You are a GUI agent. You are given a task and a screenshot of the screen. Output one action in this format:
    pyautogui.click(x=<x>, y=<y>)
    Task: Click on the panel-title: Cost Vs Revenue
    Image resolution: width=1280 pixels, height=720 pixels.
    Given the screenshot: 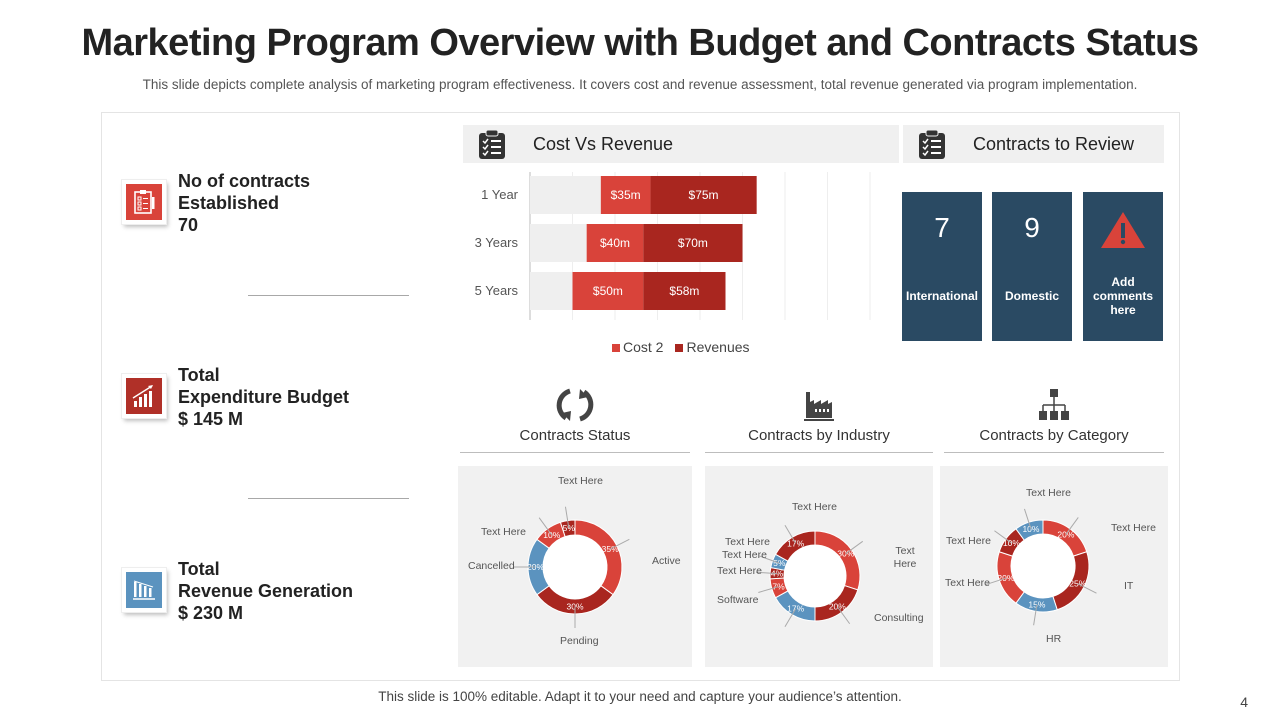 What is the action you would take?
    pyautogui.click(x=603, y=143)
    